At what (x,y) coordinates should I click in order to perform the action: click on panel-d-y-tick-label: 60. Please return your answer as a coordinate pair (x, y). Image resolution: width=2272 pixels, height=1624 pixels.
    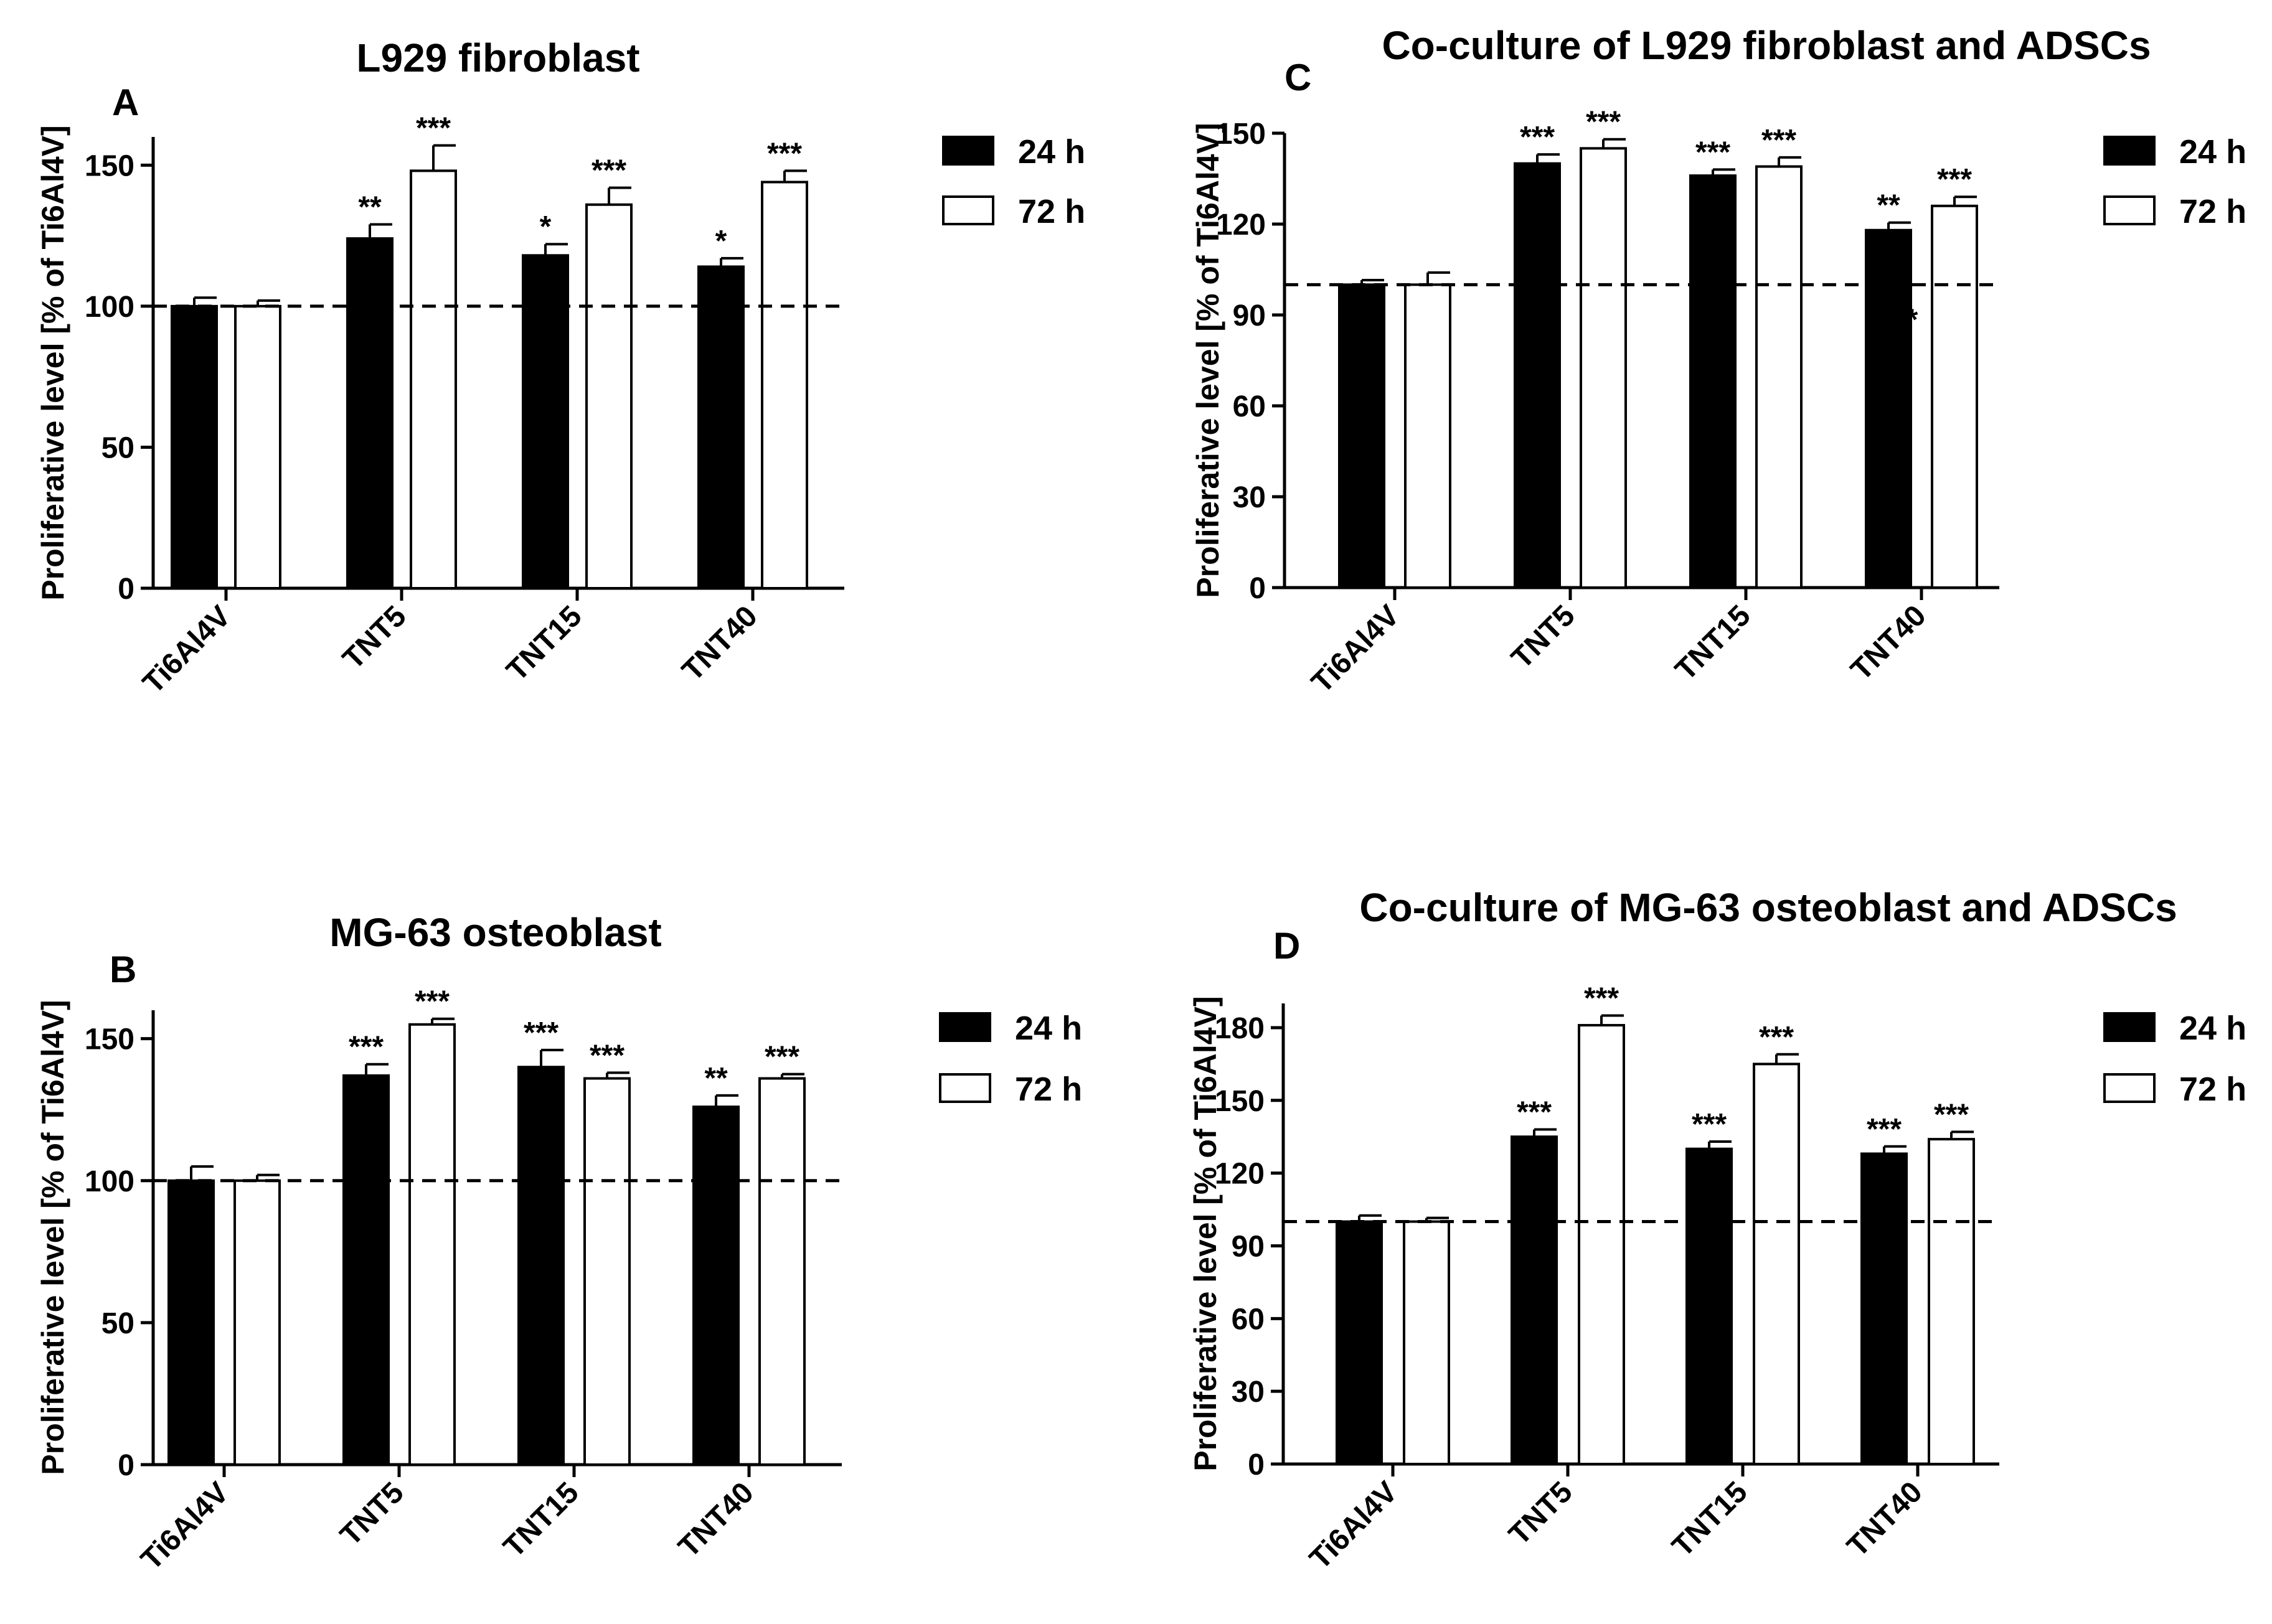
    Looking at the image, I should click on (1248, 1319).